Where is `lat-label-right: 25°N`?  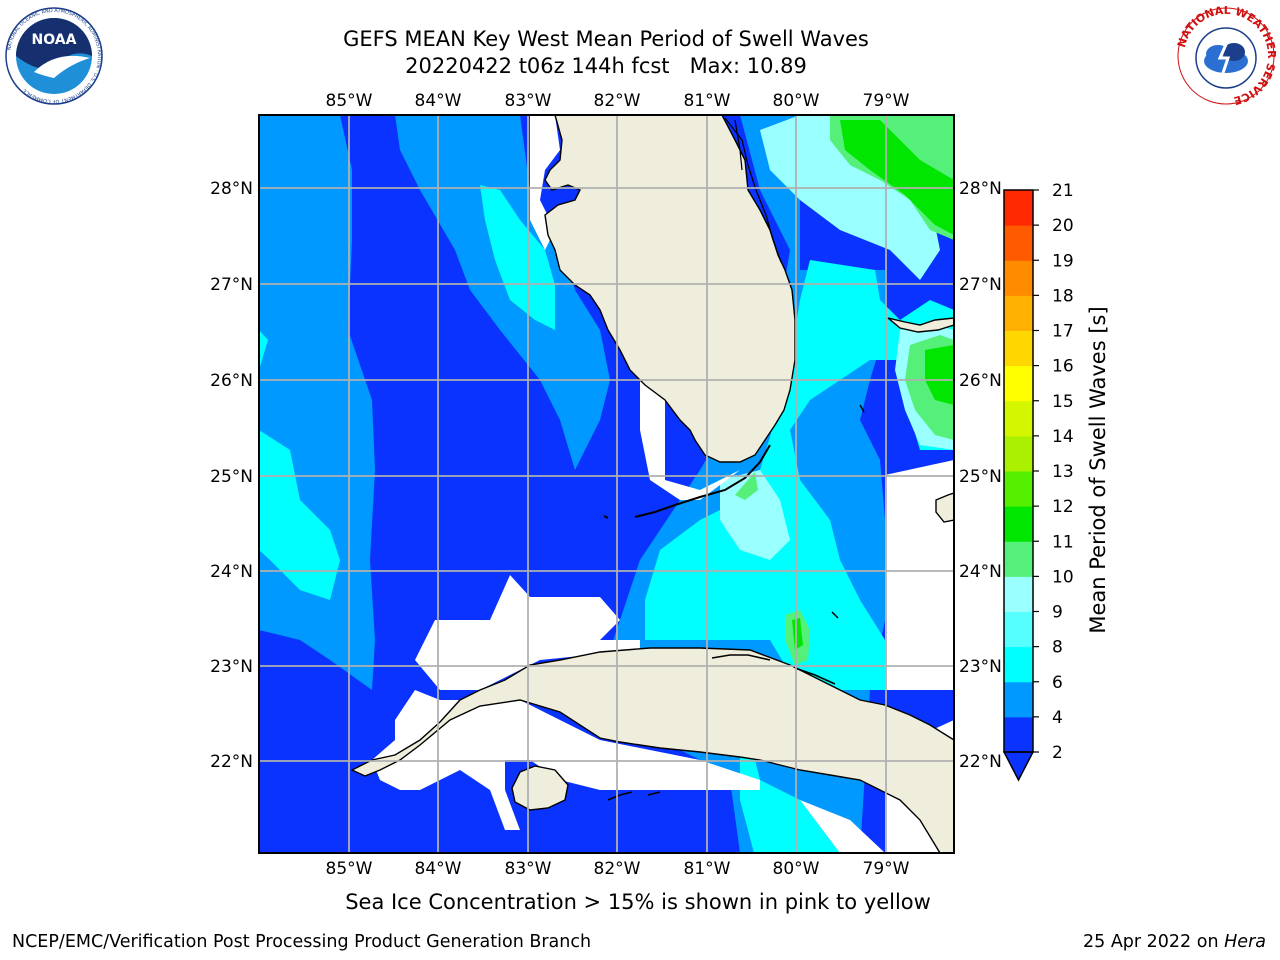
lat-label-right: 25°N is located at coordinates (980, 477).